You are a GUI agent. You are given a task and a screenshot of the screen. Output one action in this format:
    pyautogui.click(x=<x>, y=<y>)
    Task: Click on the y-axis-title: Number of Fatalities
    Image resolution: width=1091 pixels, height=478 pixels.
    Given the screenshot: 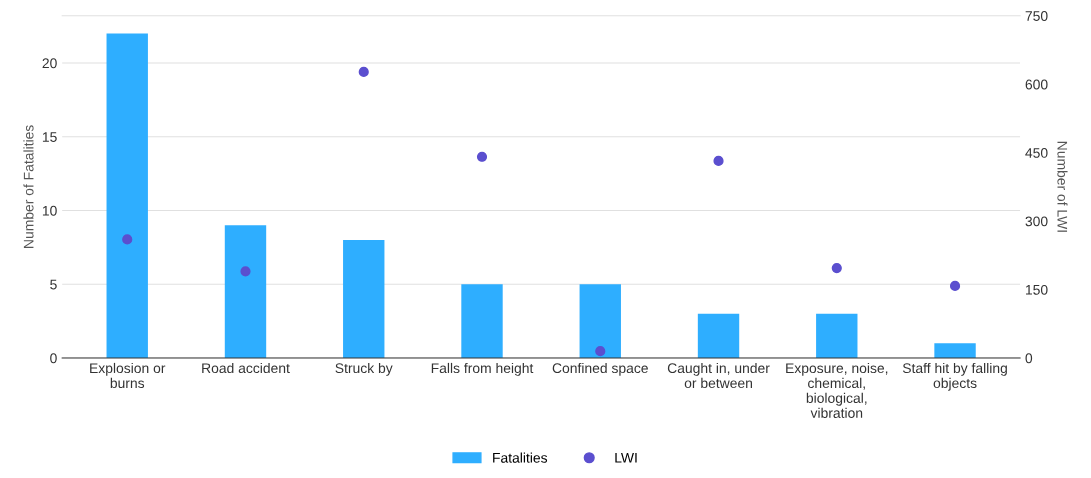 What is the action you would take?
    pyautogui.click(x=28, y=186)
    